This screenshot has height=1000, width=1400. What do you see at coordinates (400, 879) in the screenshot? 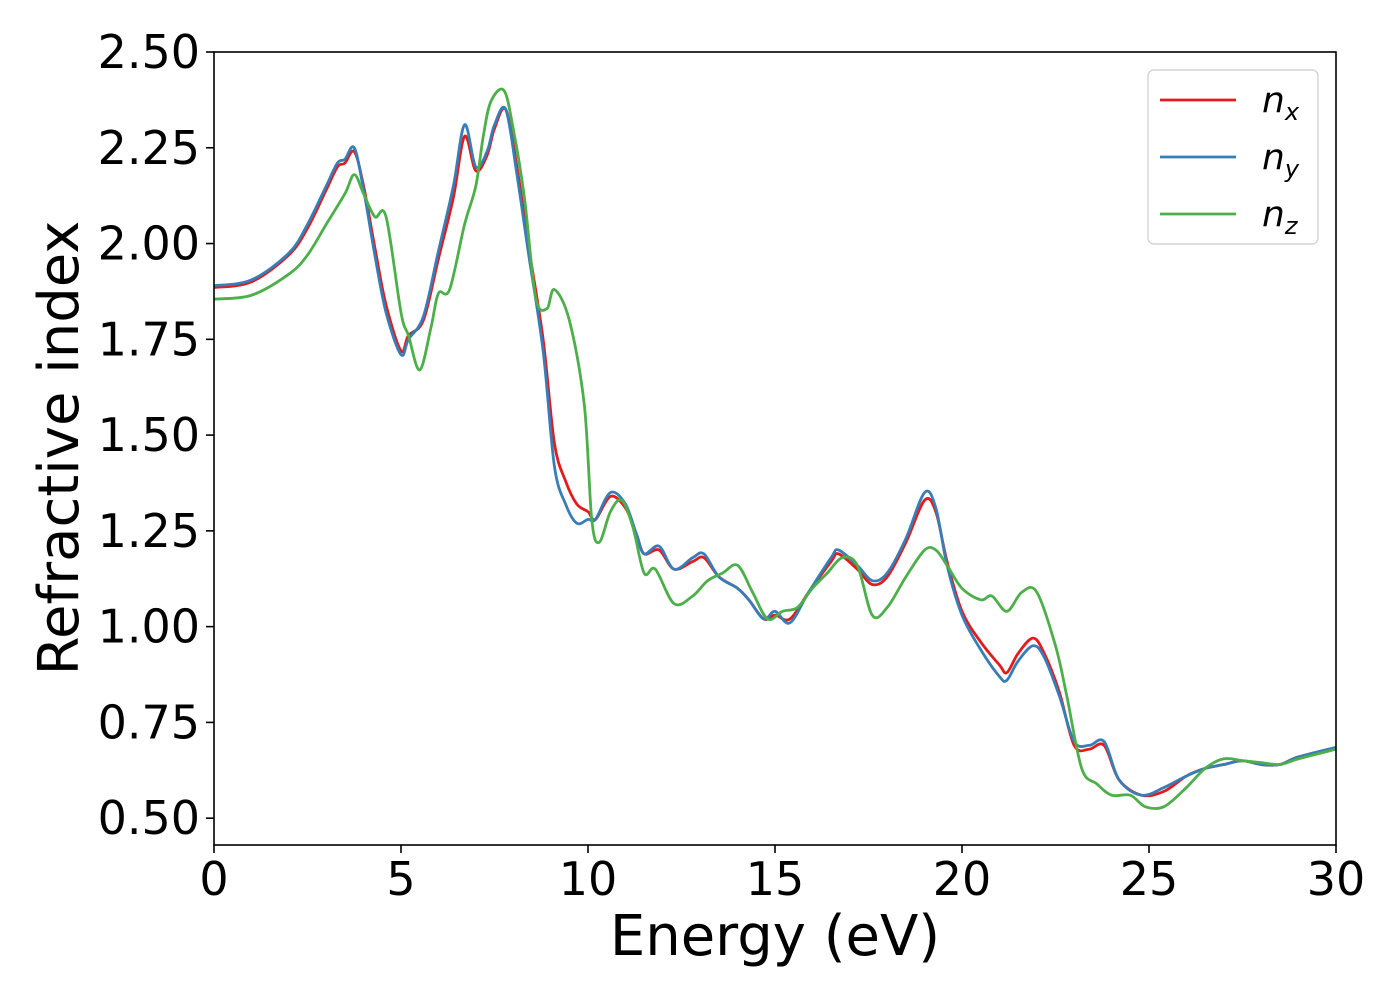
I see `x-tick-label: 5` at bounding box center [400, 879].